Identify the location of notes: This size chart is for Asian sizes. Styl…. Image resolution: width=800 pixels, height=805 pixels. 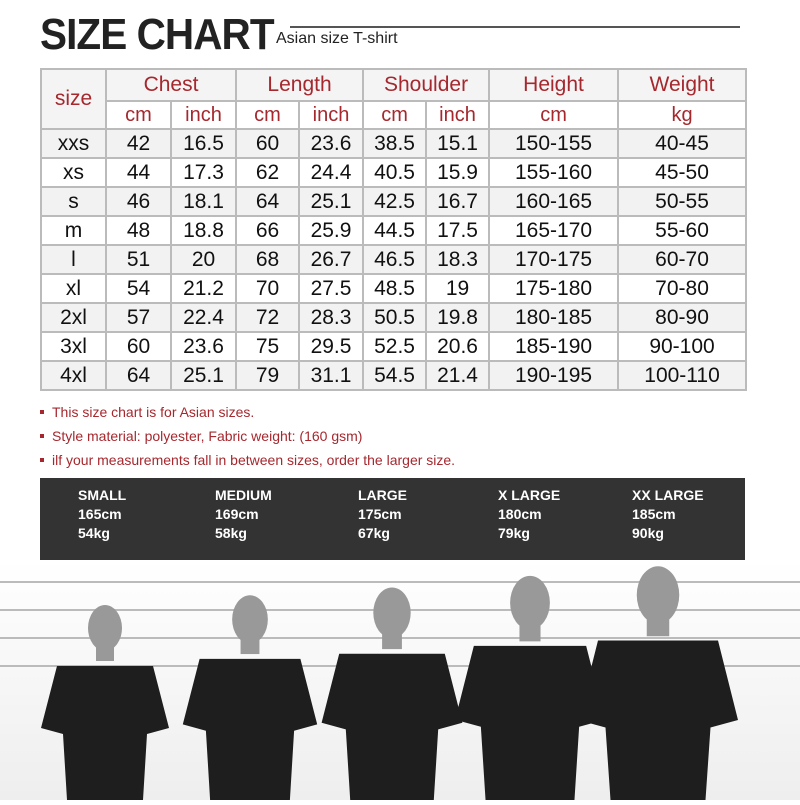
(247, 436).